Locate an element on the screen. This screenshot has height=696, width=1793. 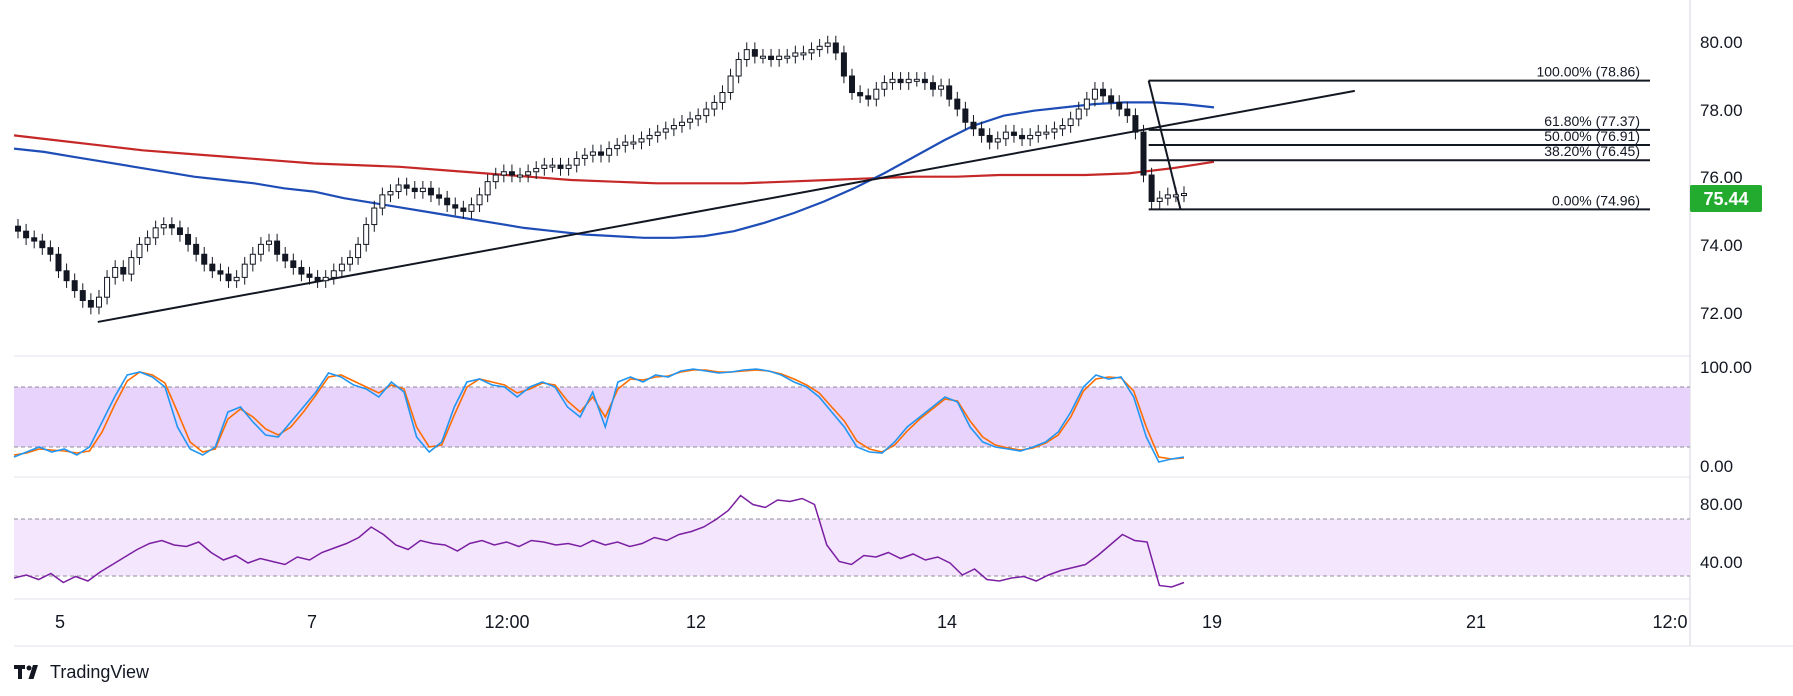
stochastic-axis: 100.00 0.00 is located at coordinates (1726, 417).